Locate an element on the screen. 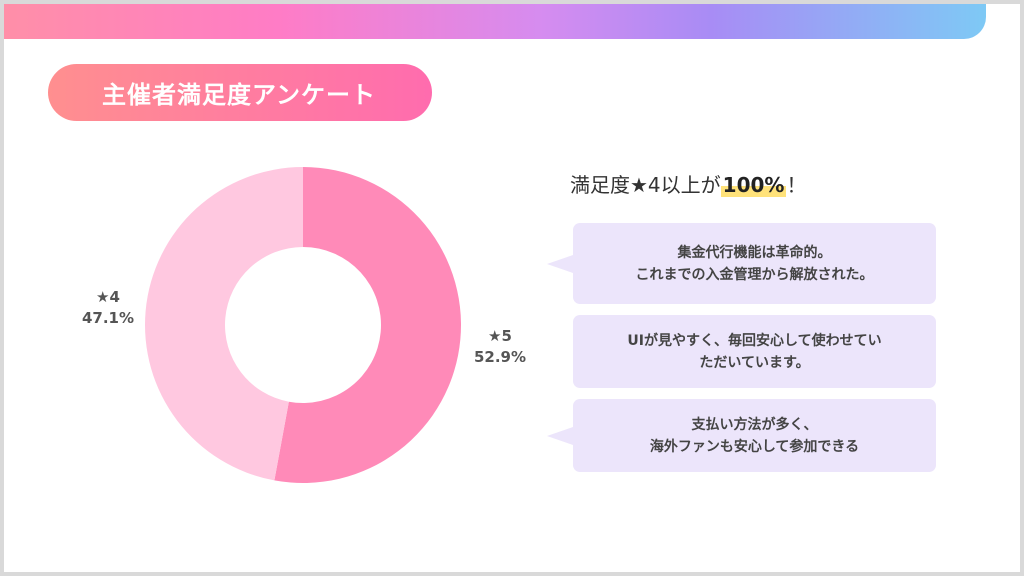 The height and width of the screenshot is (576, 1024). headline-suffix: ！ is located at coordinates (796, 185).